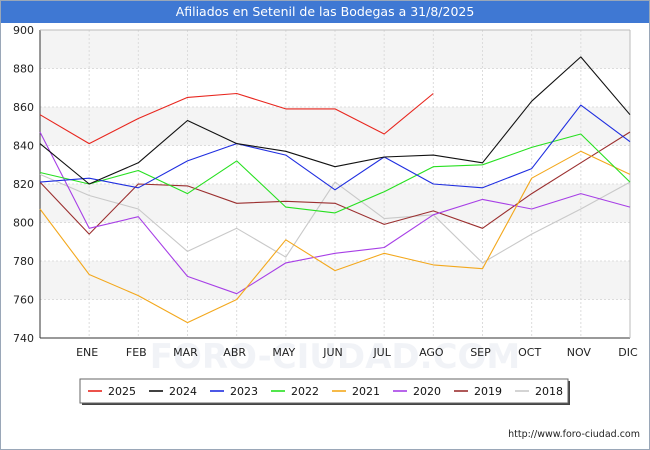  What do you see at coordinates (23, 107) in the screenshot?
I see `y-tick-label: 860` at bounding box center [23, 107].